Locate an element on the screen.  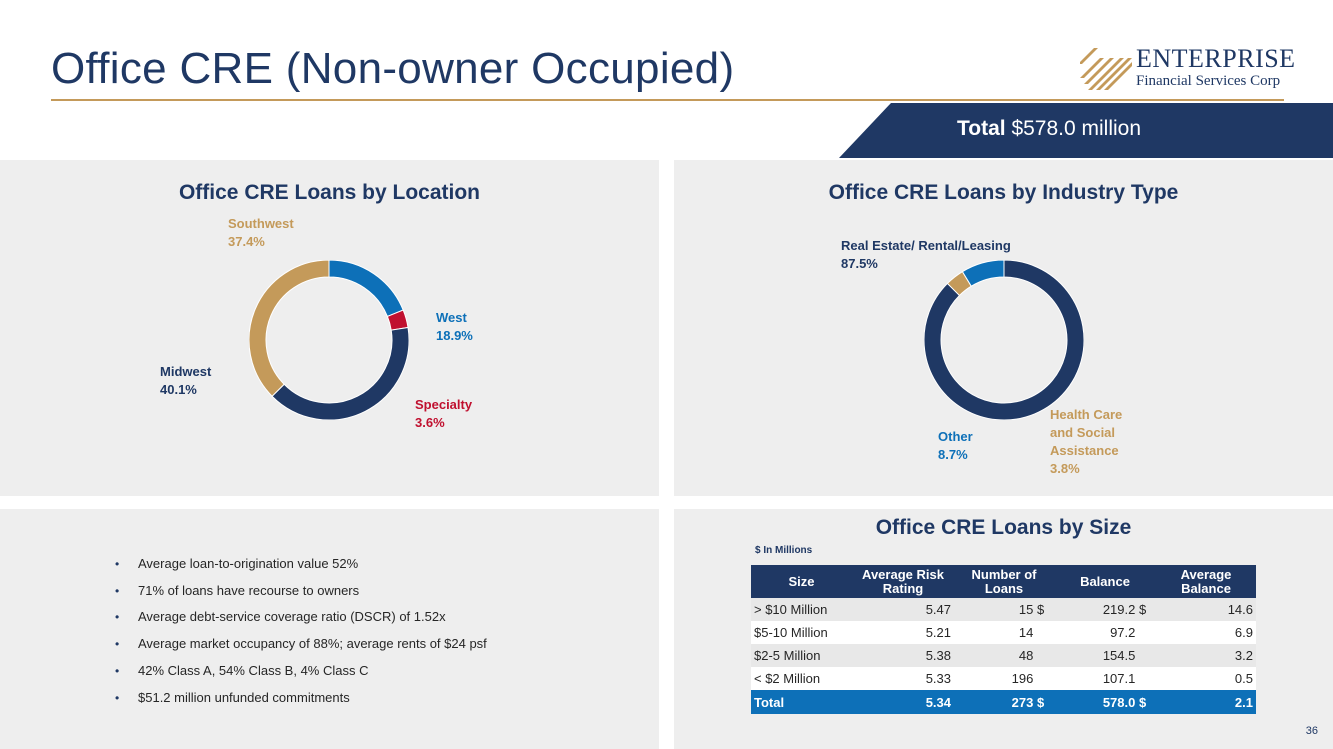
label-west: West 18.9% is located at coordinates (454, 327).